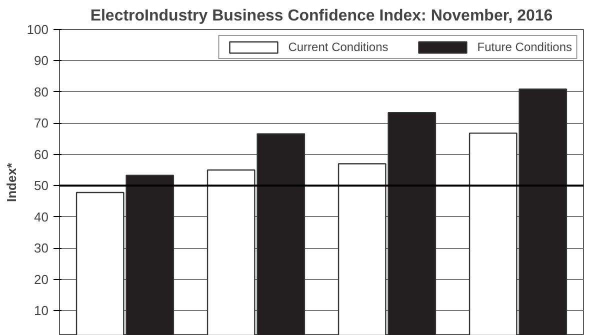 This screenshot has width=595, height=335. Describe the element at coordinates (37, 29) in the screenshot. I see `y-tick-label: 100` at that location.